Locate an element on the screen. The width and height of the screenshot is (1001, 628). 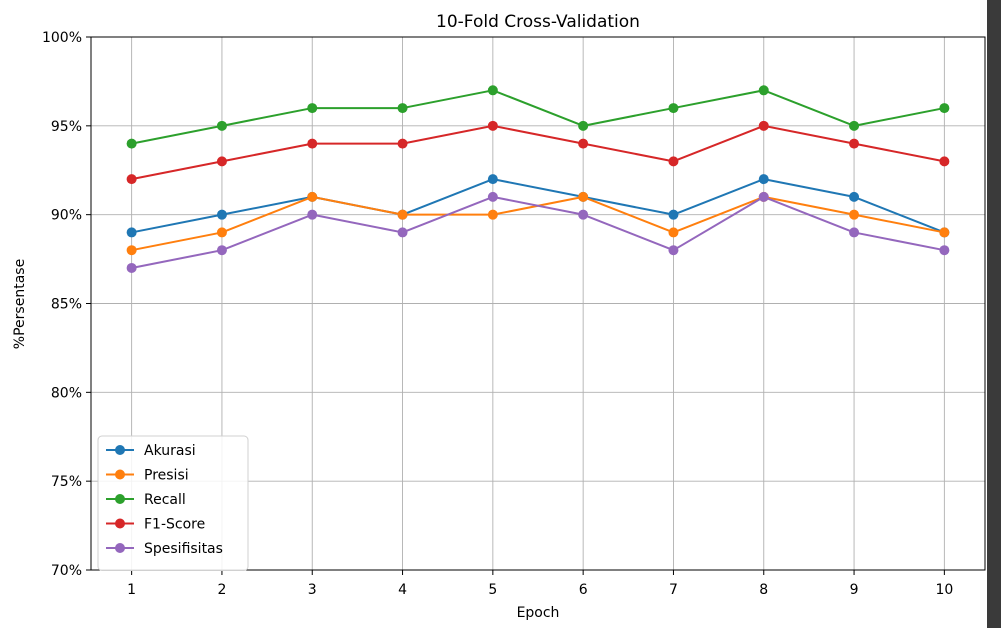
series-presisi is located at coordinates (538, 223).